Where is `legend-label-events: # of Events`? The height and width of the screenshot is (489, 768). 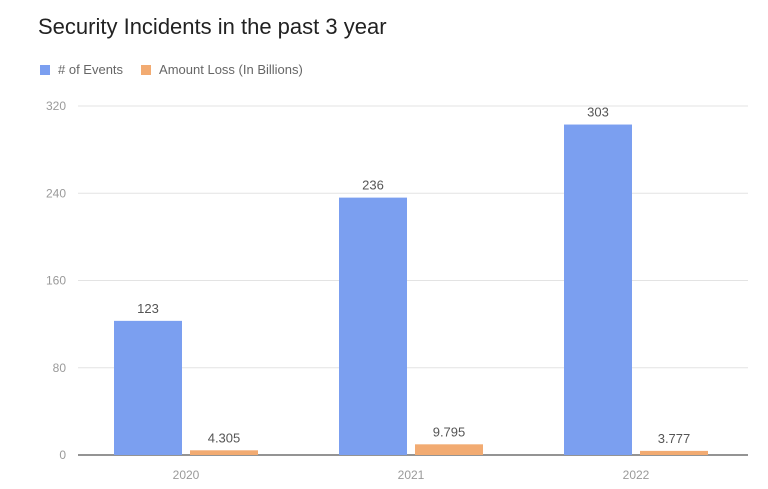 legend-label-events: # of Events is located at coordinates (91, 69).